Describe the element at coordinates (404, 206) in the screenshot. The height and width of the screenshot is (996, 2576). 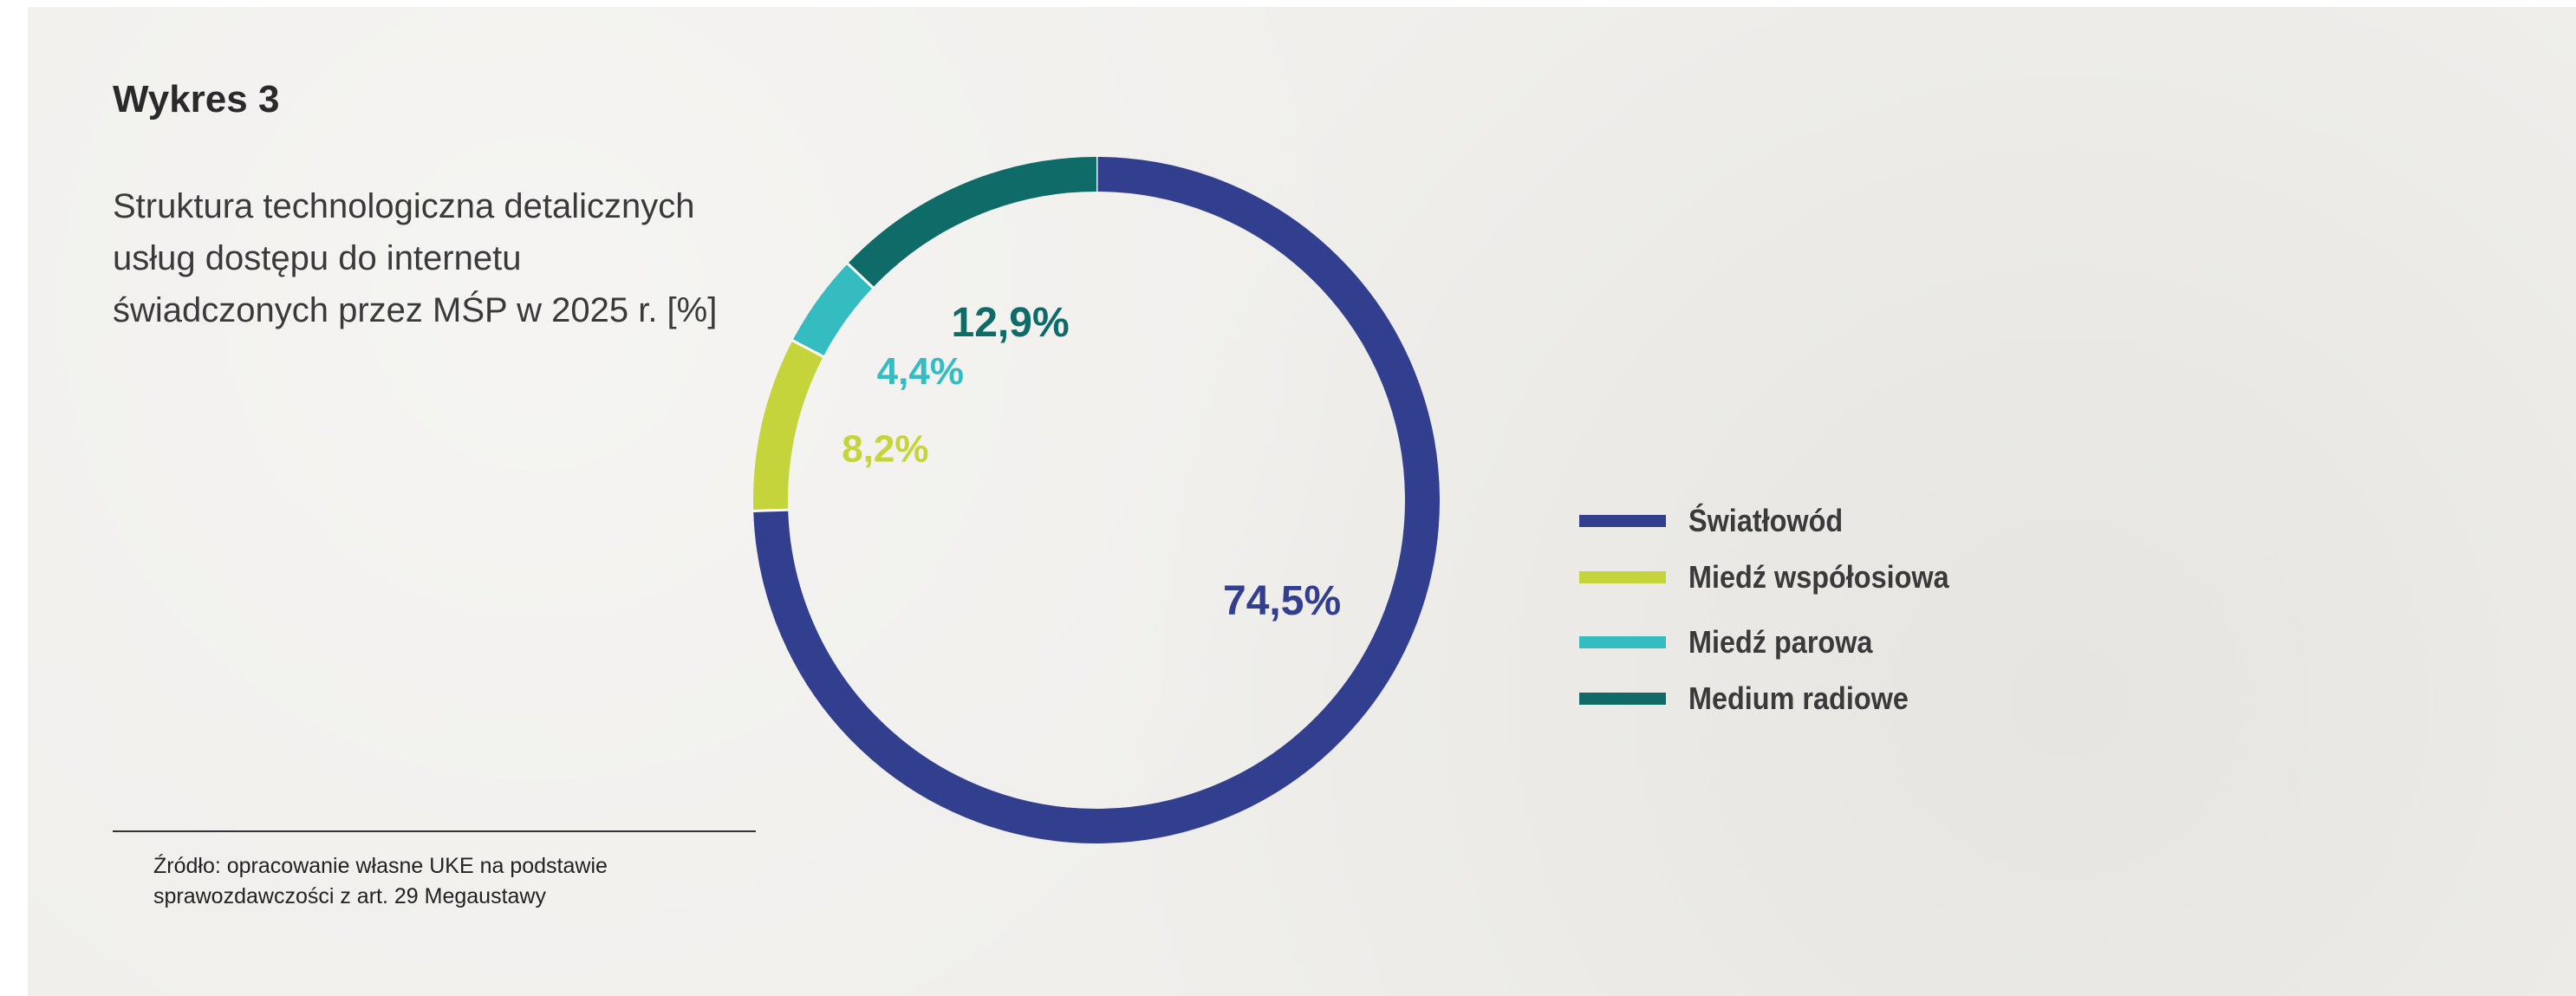
I see `subtitle-line: Struktura technologiczna detalicznych` at that location.